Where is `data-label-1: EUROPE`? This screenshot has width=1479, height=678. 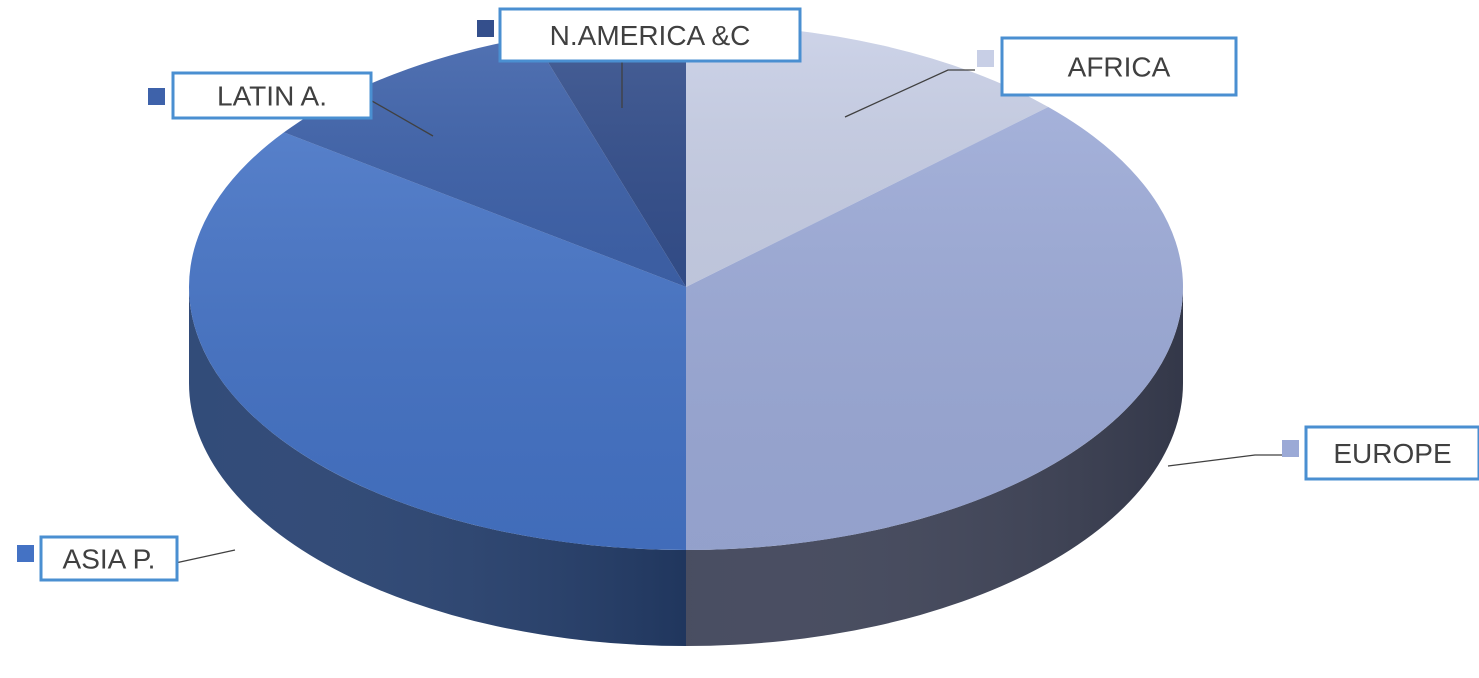 data-label-1: EUROPE is located at coordinates (1392, 453).